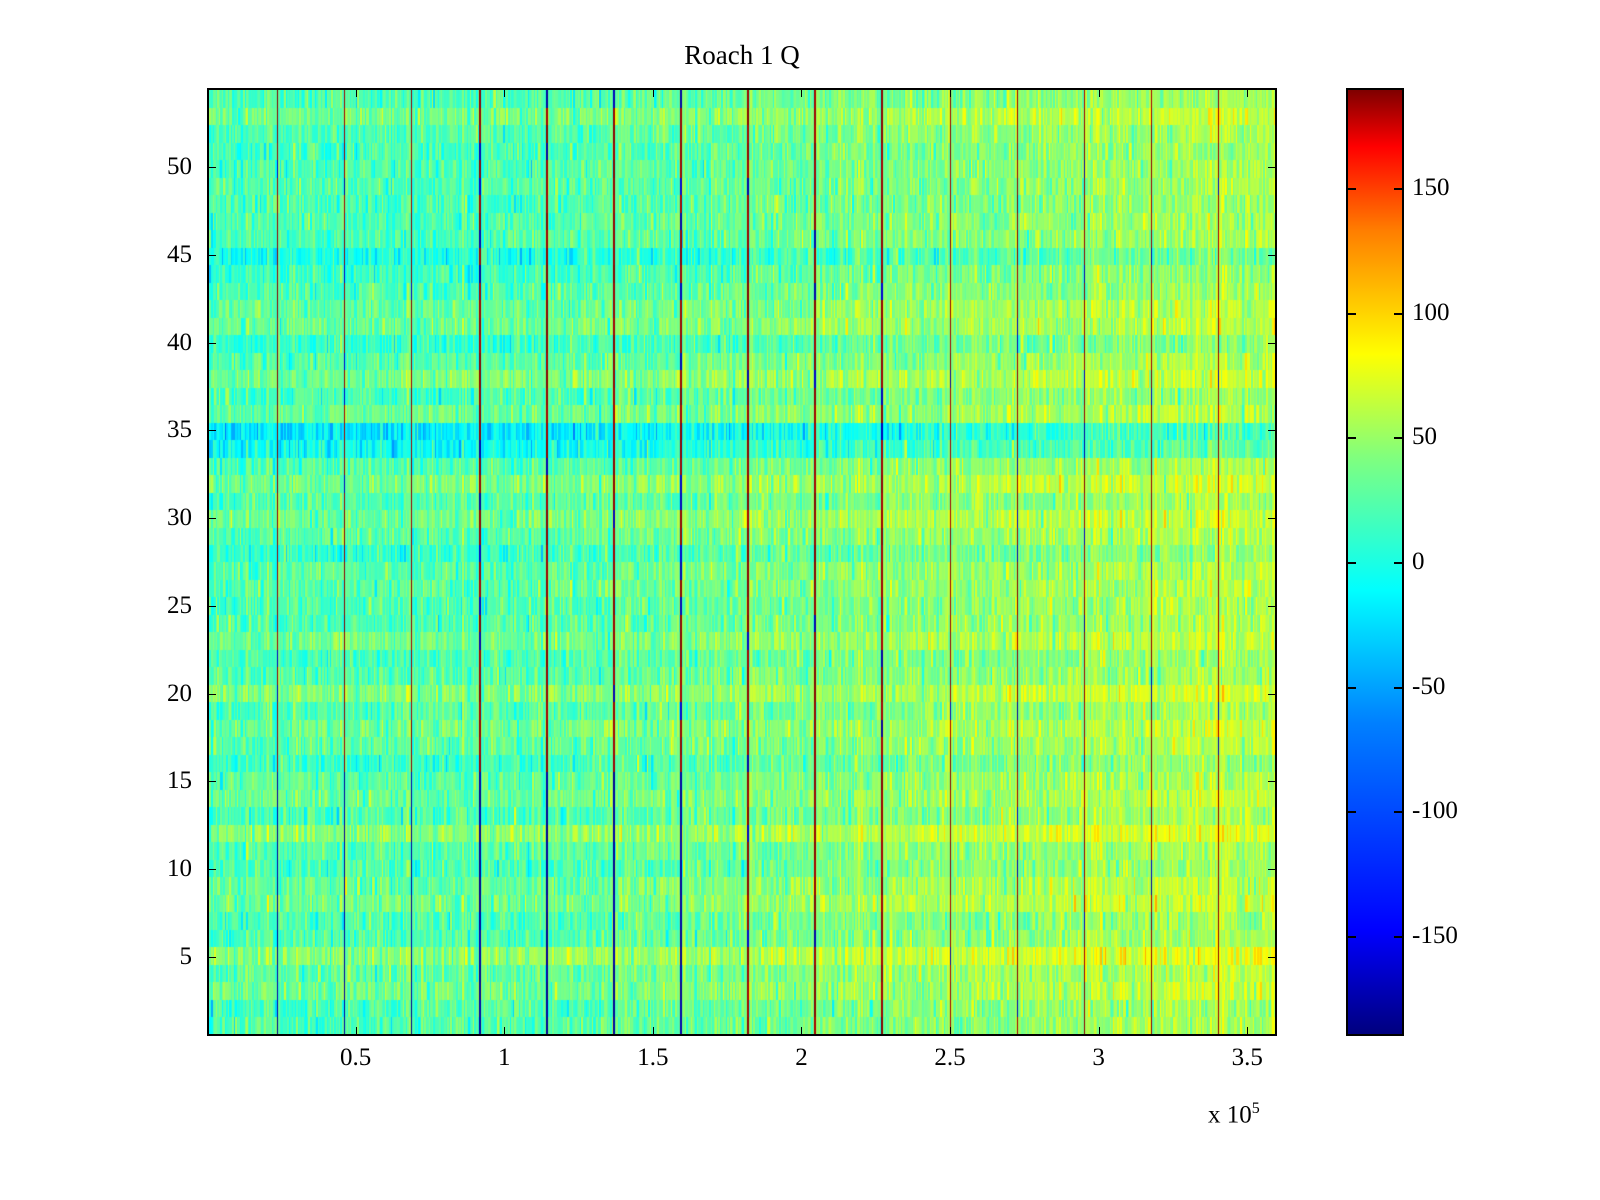 The image size is (1600, 1200). What do you see at coordinates (1429, 686) in the screenshot?
I see `colorbar-tick-label: -50` at bounding box center [1429, 686].